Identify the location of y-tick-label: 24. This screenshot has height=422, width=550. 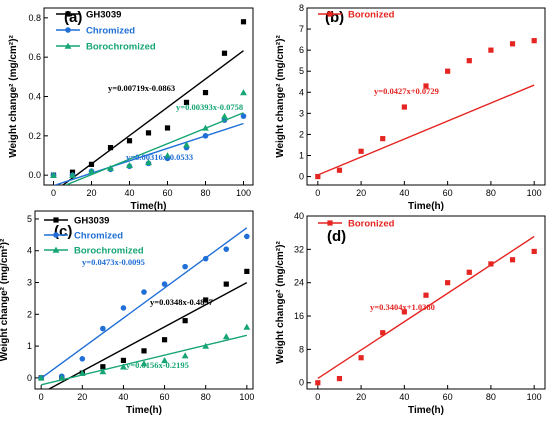
(299, 283).